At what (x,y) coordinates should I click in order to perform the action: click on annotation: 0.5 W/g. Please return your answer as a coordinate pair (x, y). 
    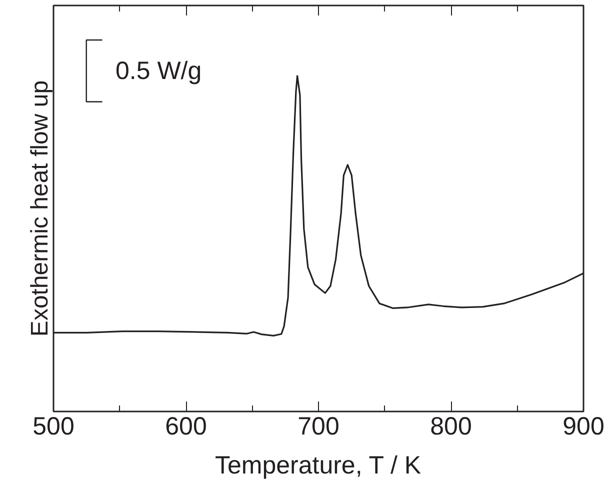
    Looking at the image, I should click on (159, 70).